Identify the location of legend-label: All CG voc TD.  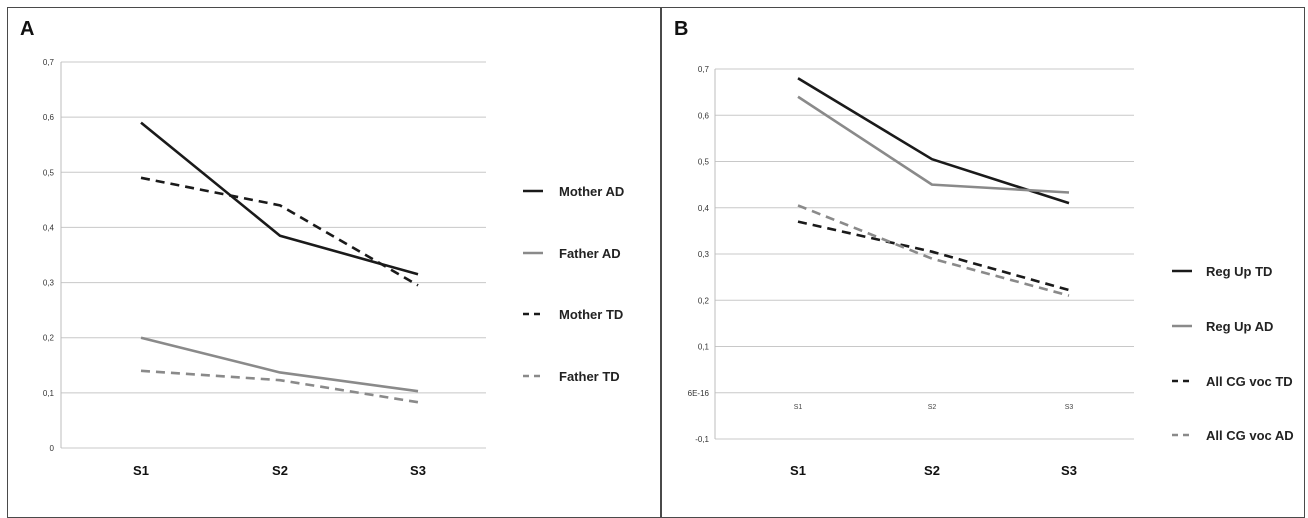
(1249, 381).